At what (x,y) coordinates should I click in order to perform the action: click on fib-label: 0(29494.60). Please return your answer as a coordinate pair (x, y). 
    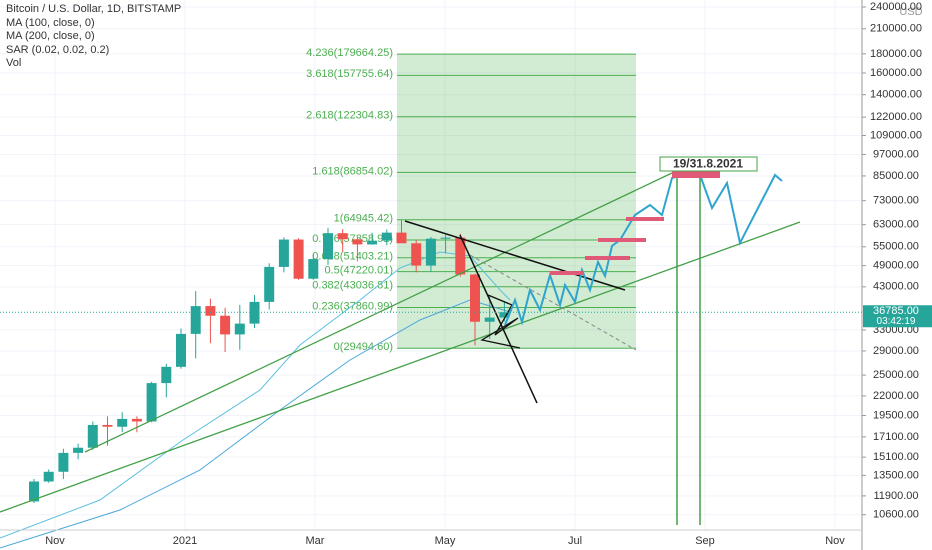
    Looking at the image, I should click on (363, 347).